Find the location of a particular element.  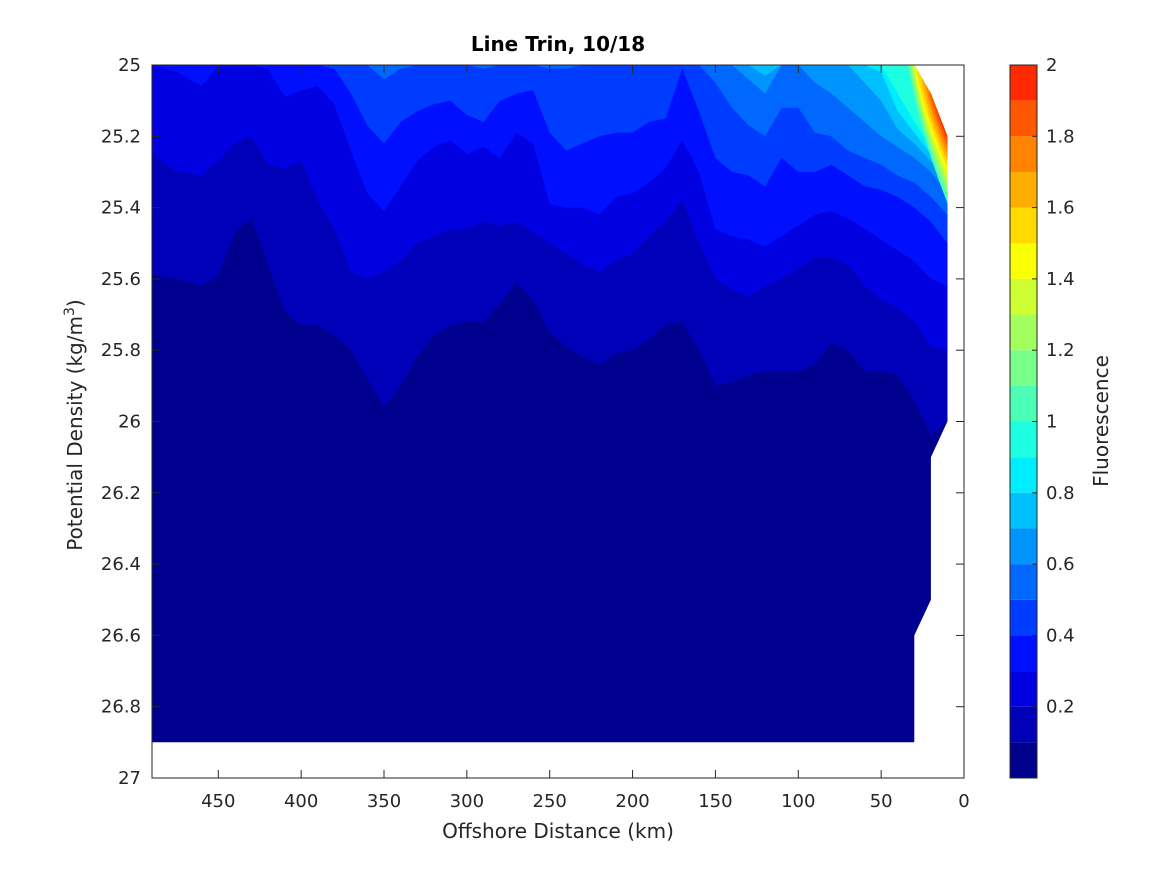

colorbar-tick-label-0: 0.2 is located at coordinates (1060, 707).